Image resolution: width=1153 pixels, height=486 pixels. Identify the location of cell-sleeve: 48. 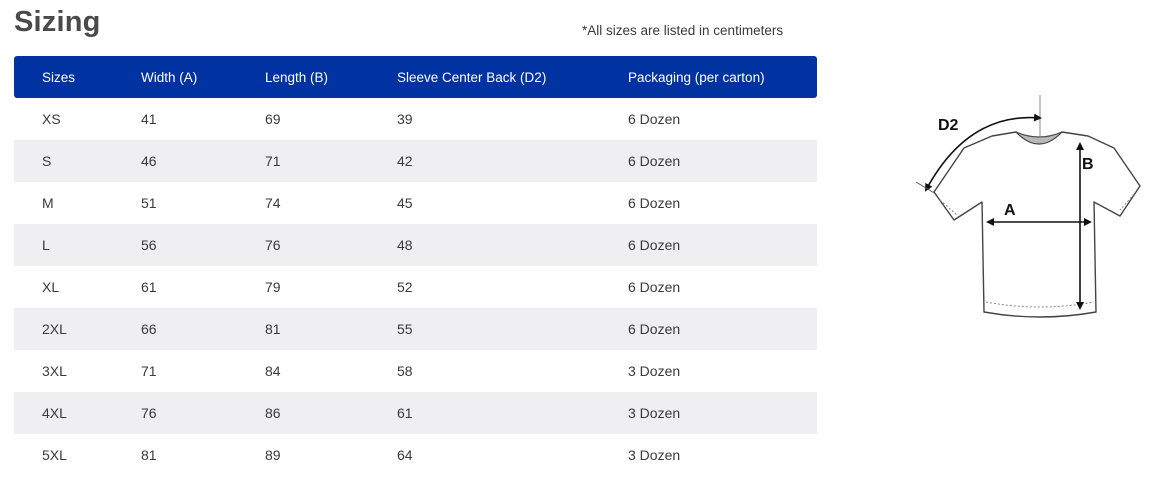
(405, 245).